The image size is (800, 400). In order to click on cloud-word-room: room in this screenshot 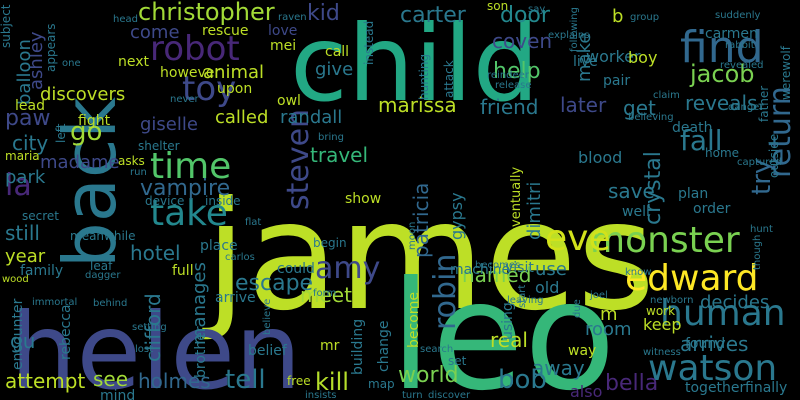, I will do `click(608, 329)`.